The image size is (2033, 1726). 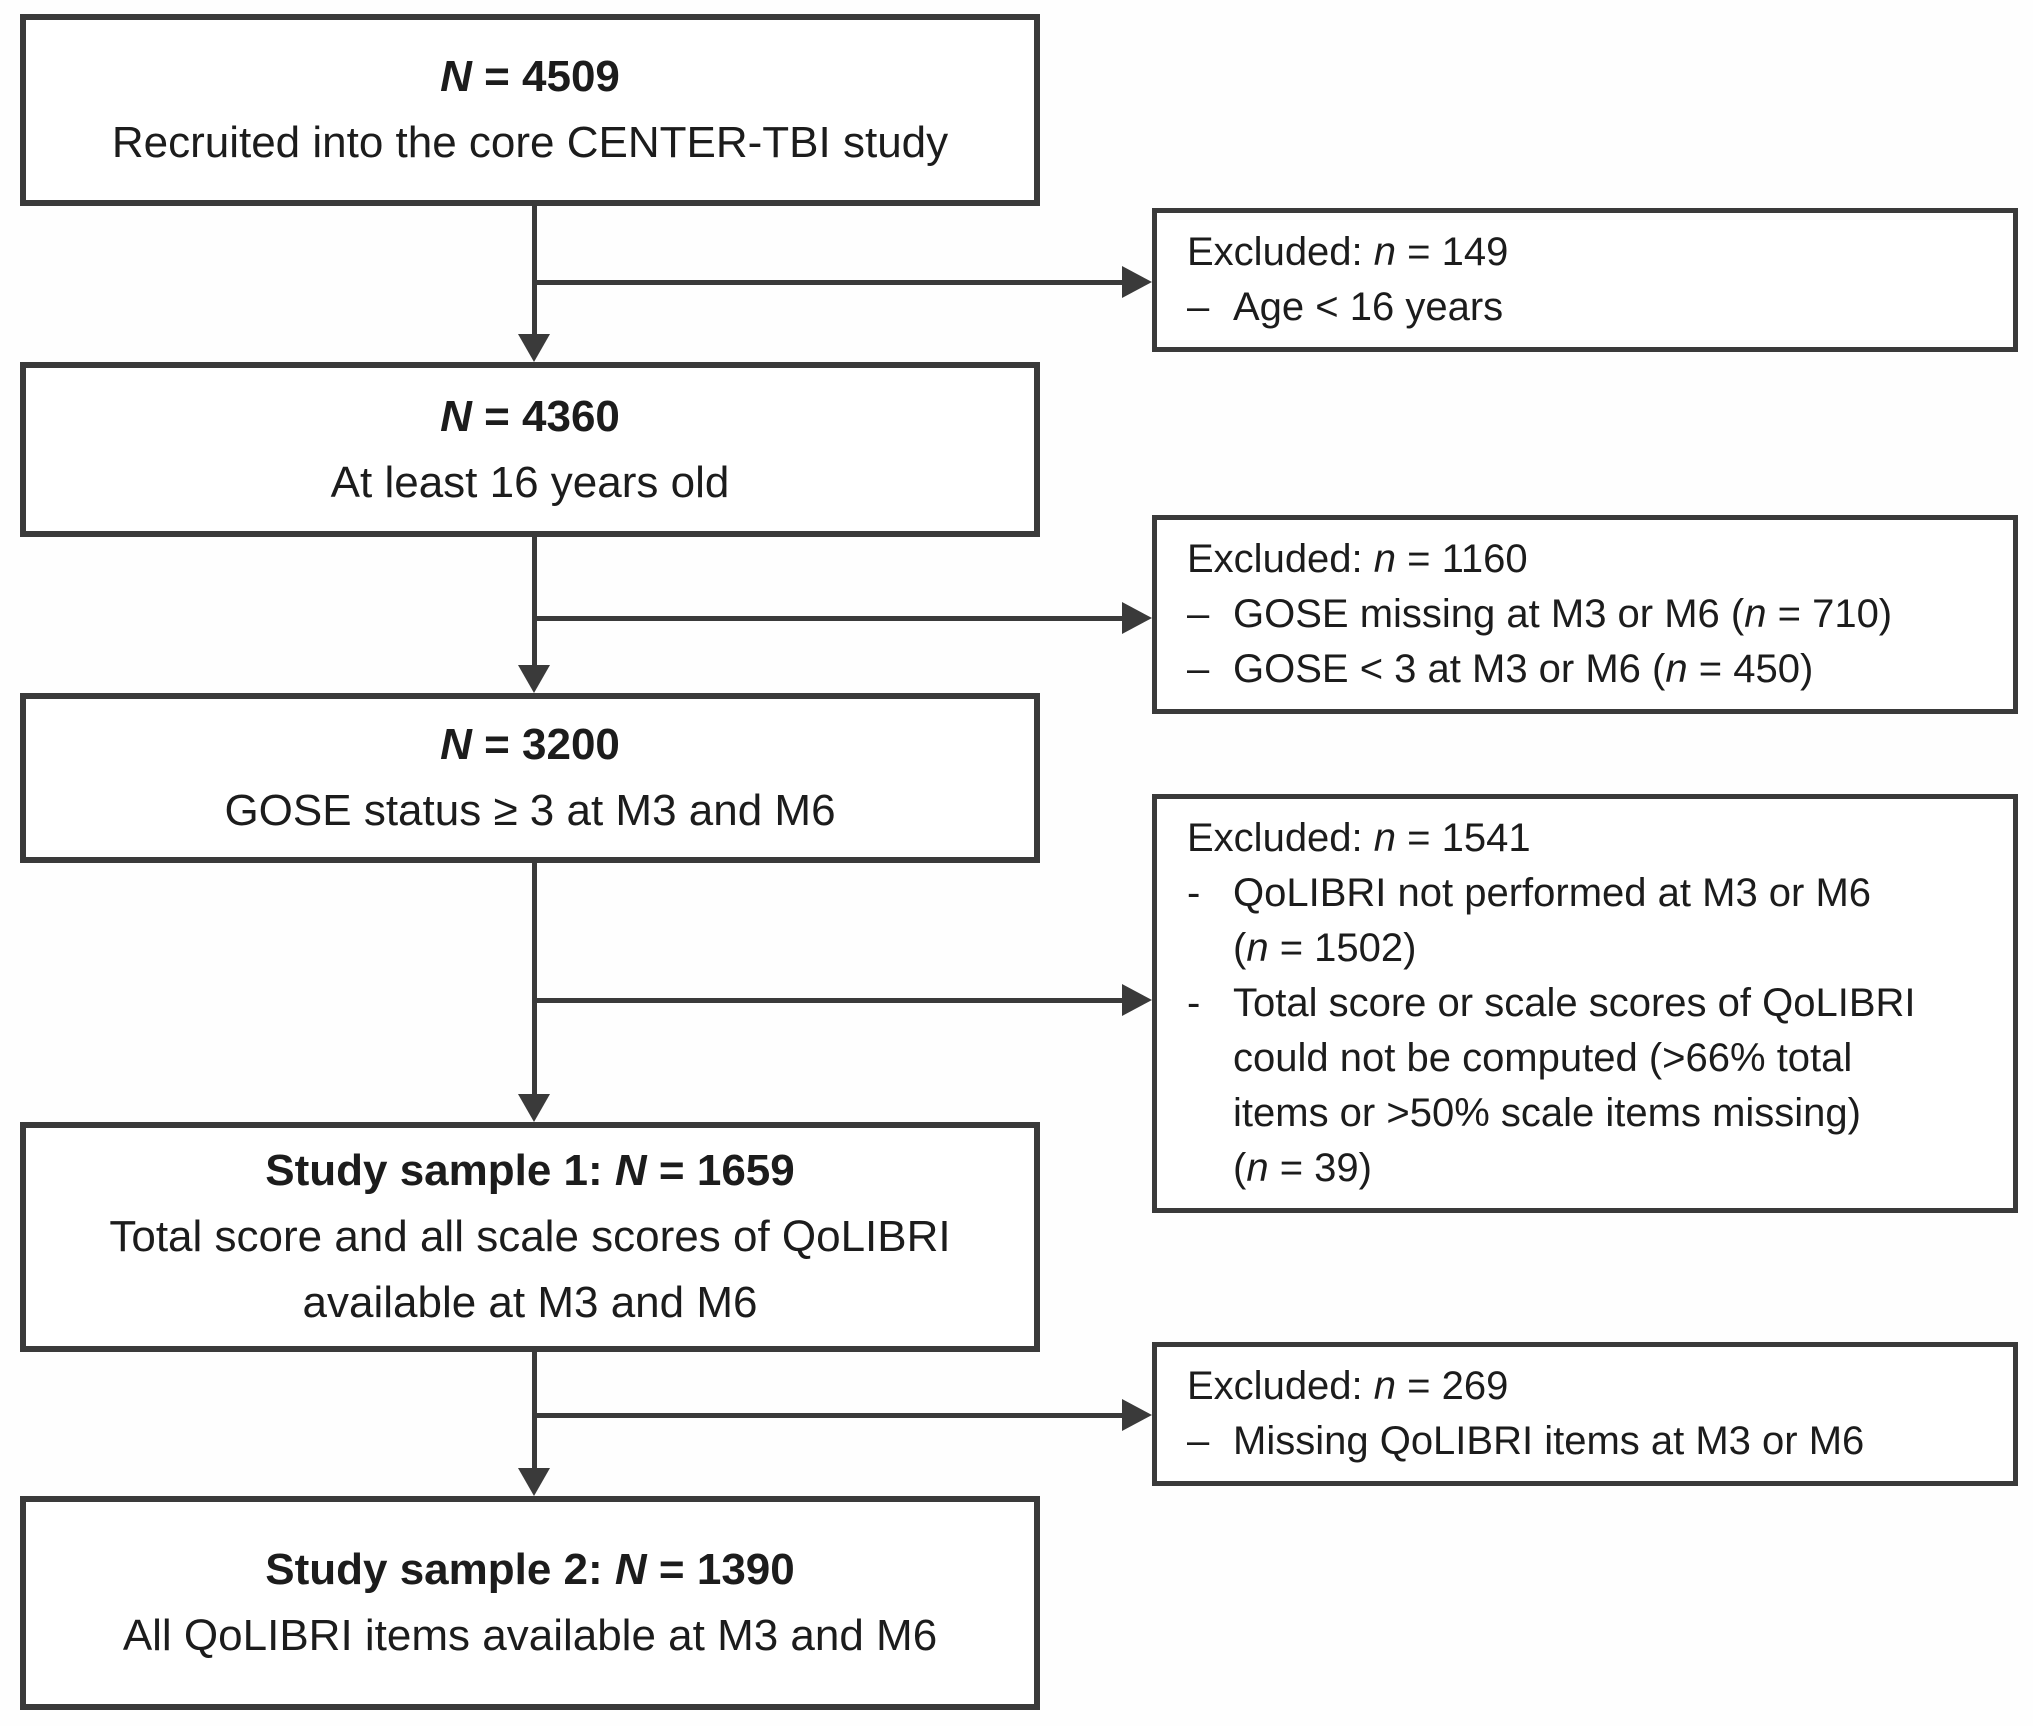 I want to click on exclusion-item: – GOSE < 3 at M3 or M6 (n = 450), so click(x=1591, y=669).